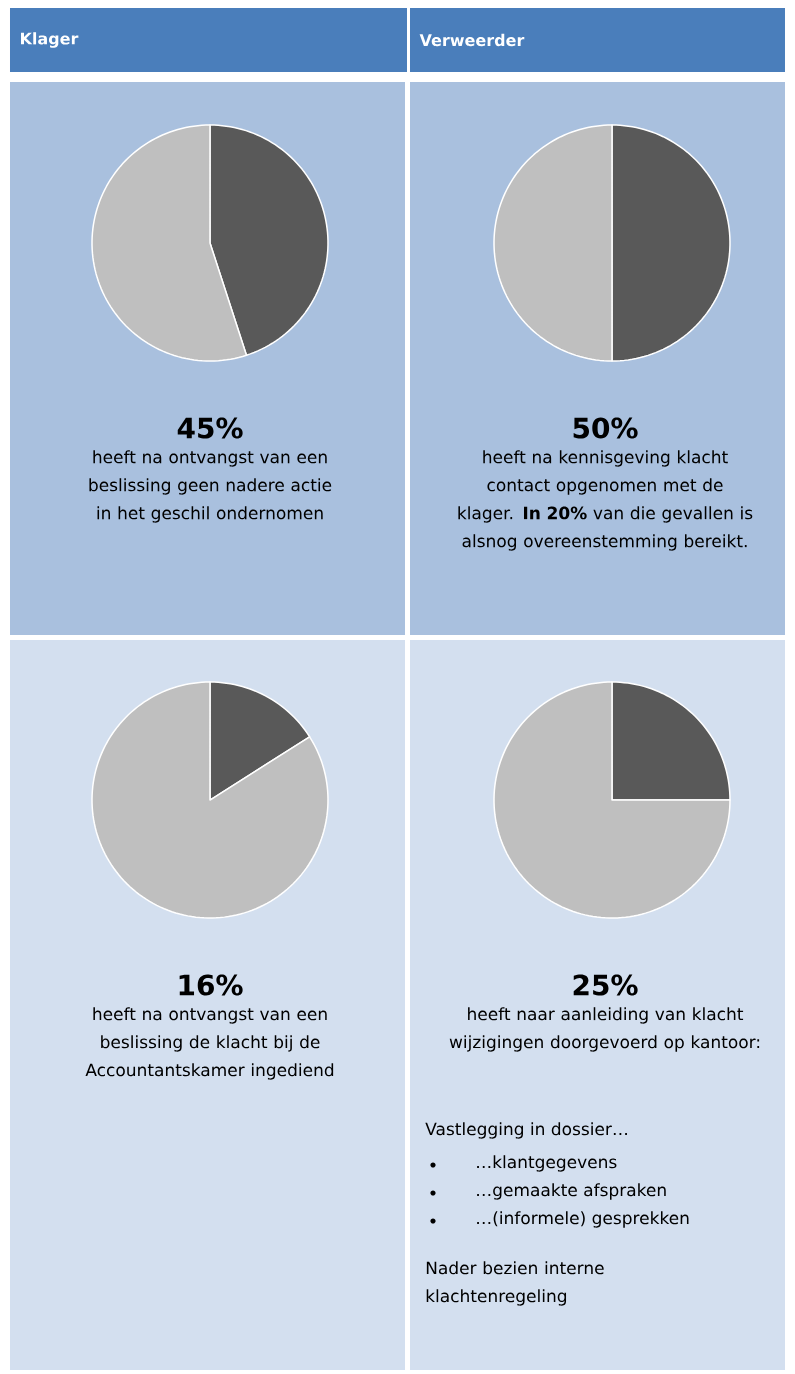  I want to click on text: heeft naar aanleiding van klacht wijzigingen doorgevoerd op kantoor:, so click(604, 1029).